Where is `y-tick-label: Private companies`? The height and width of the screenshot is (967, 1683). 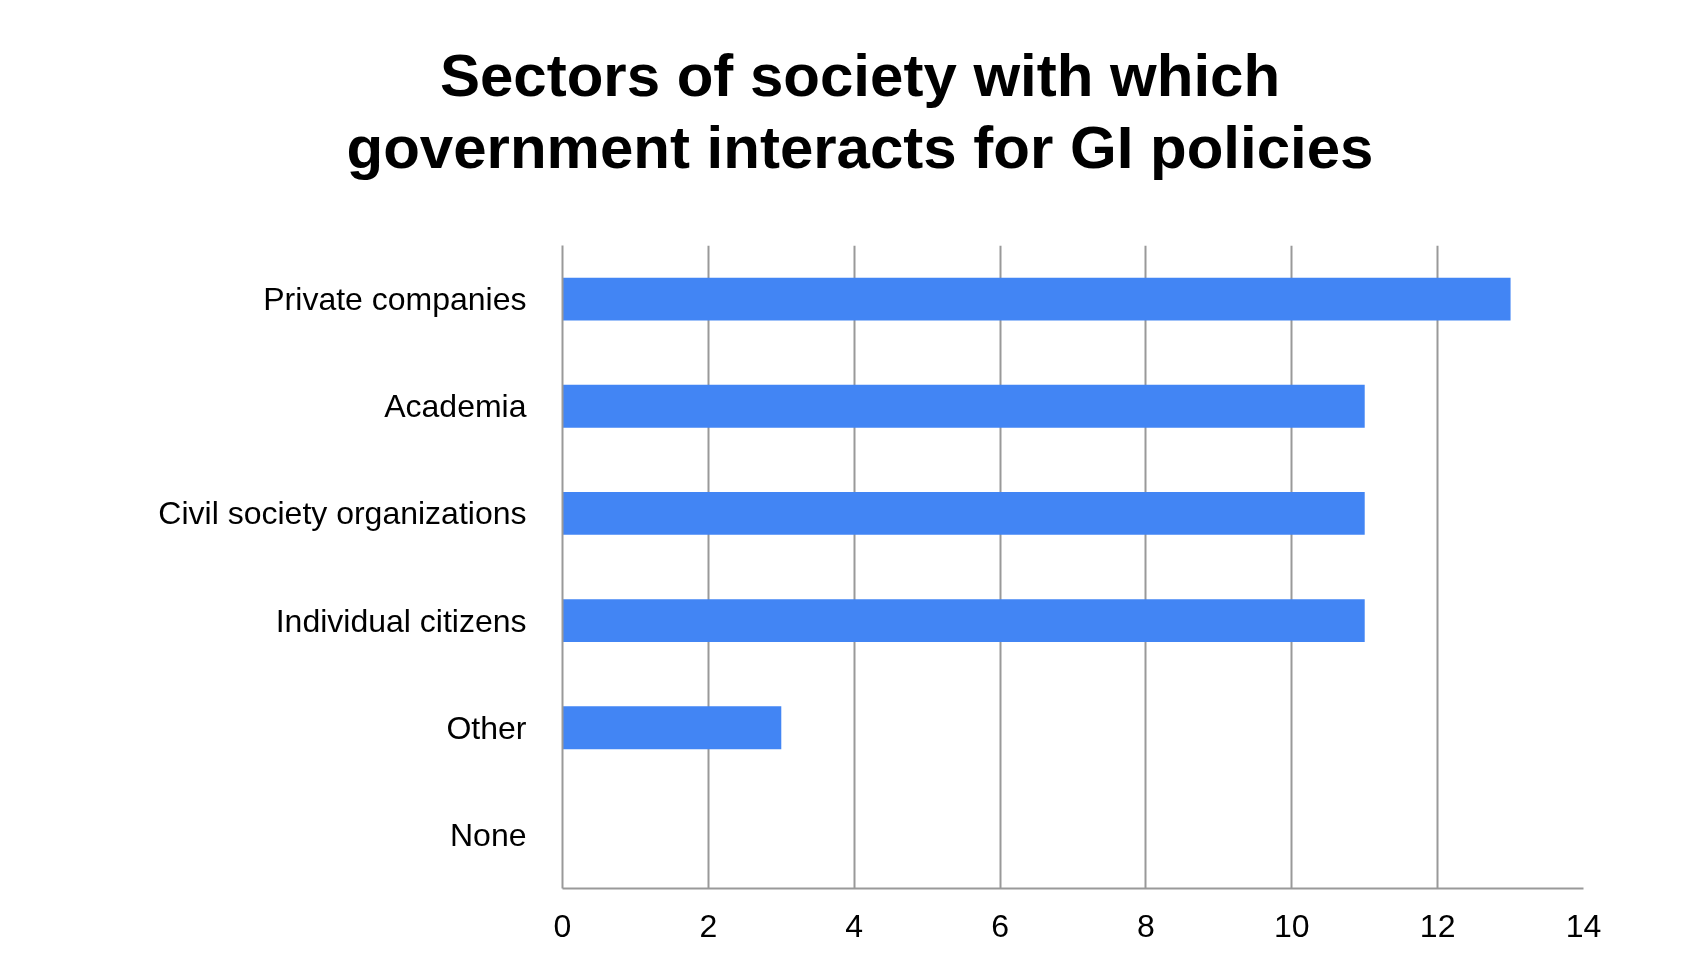 y-tick-label: Private companies is located at coordinates (395, 299).